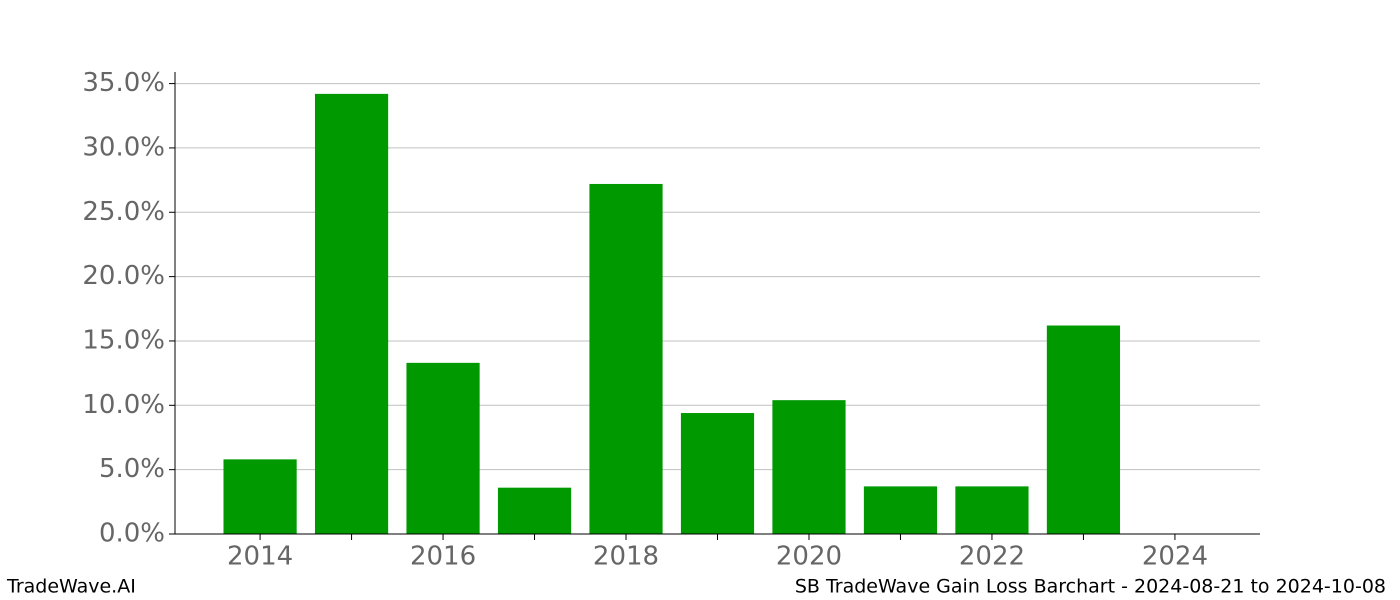 This screenshot has width=1400, height=600. Describe the element at coordinates (123, 147) in the screenshot. I see `y-tick-label: 30.0%` at that location.